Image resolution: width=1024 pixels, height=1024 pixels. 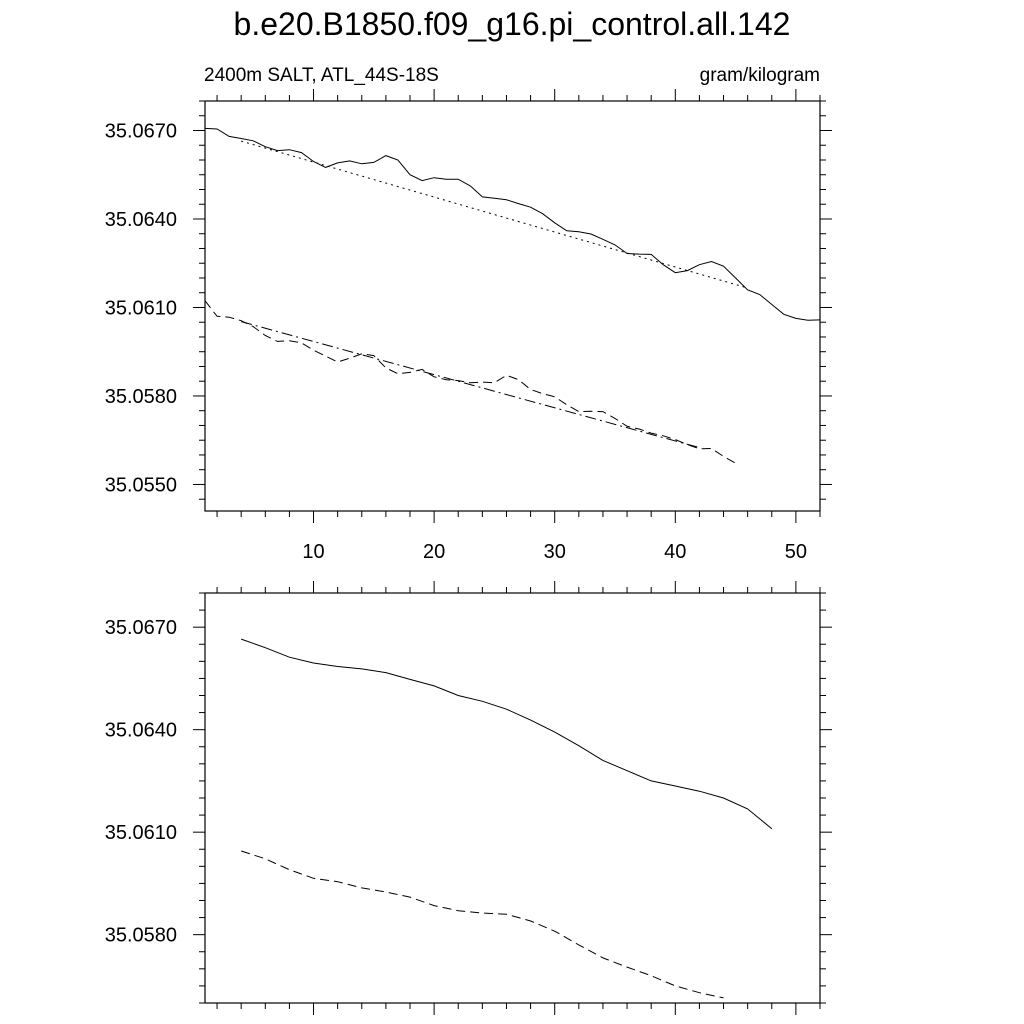 I want to click on series-line-dashdot, so click(x=470, y=385).